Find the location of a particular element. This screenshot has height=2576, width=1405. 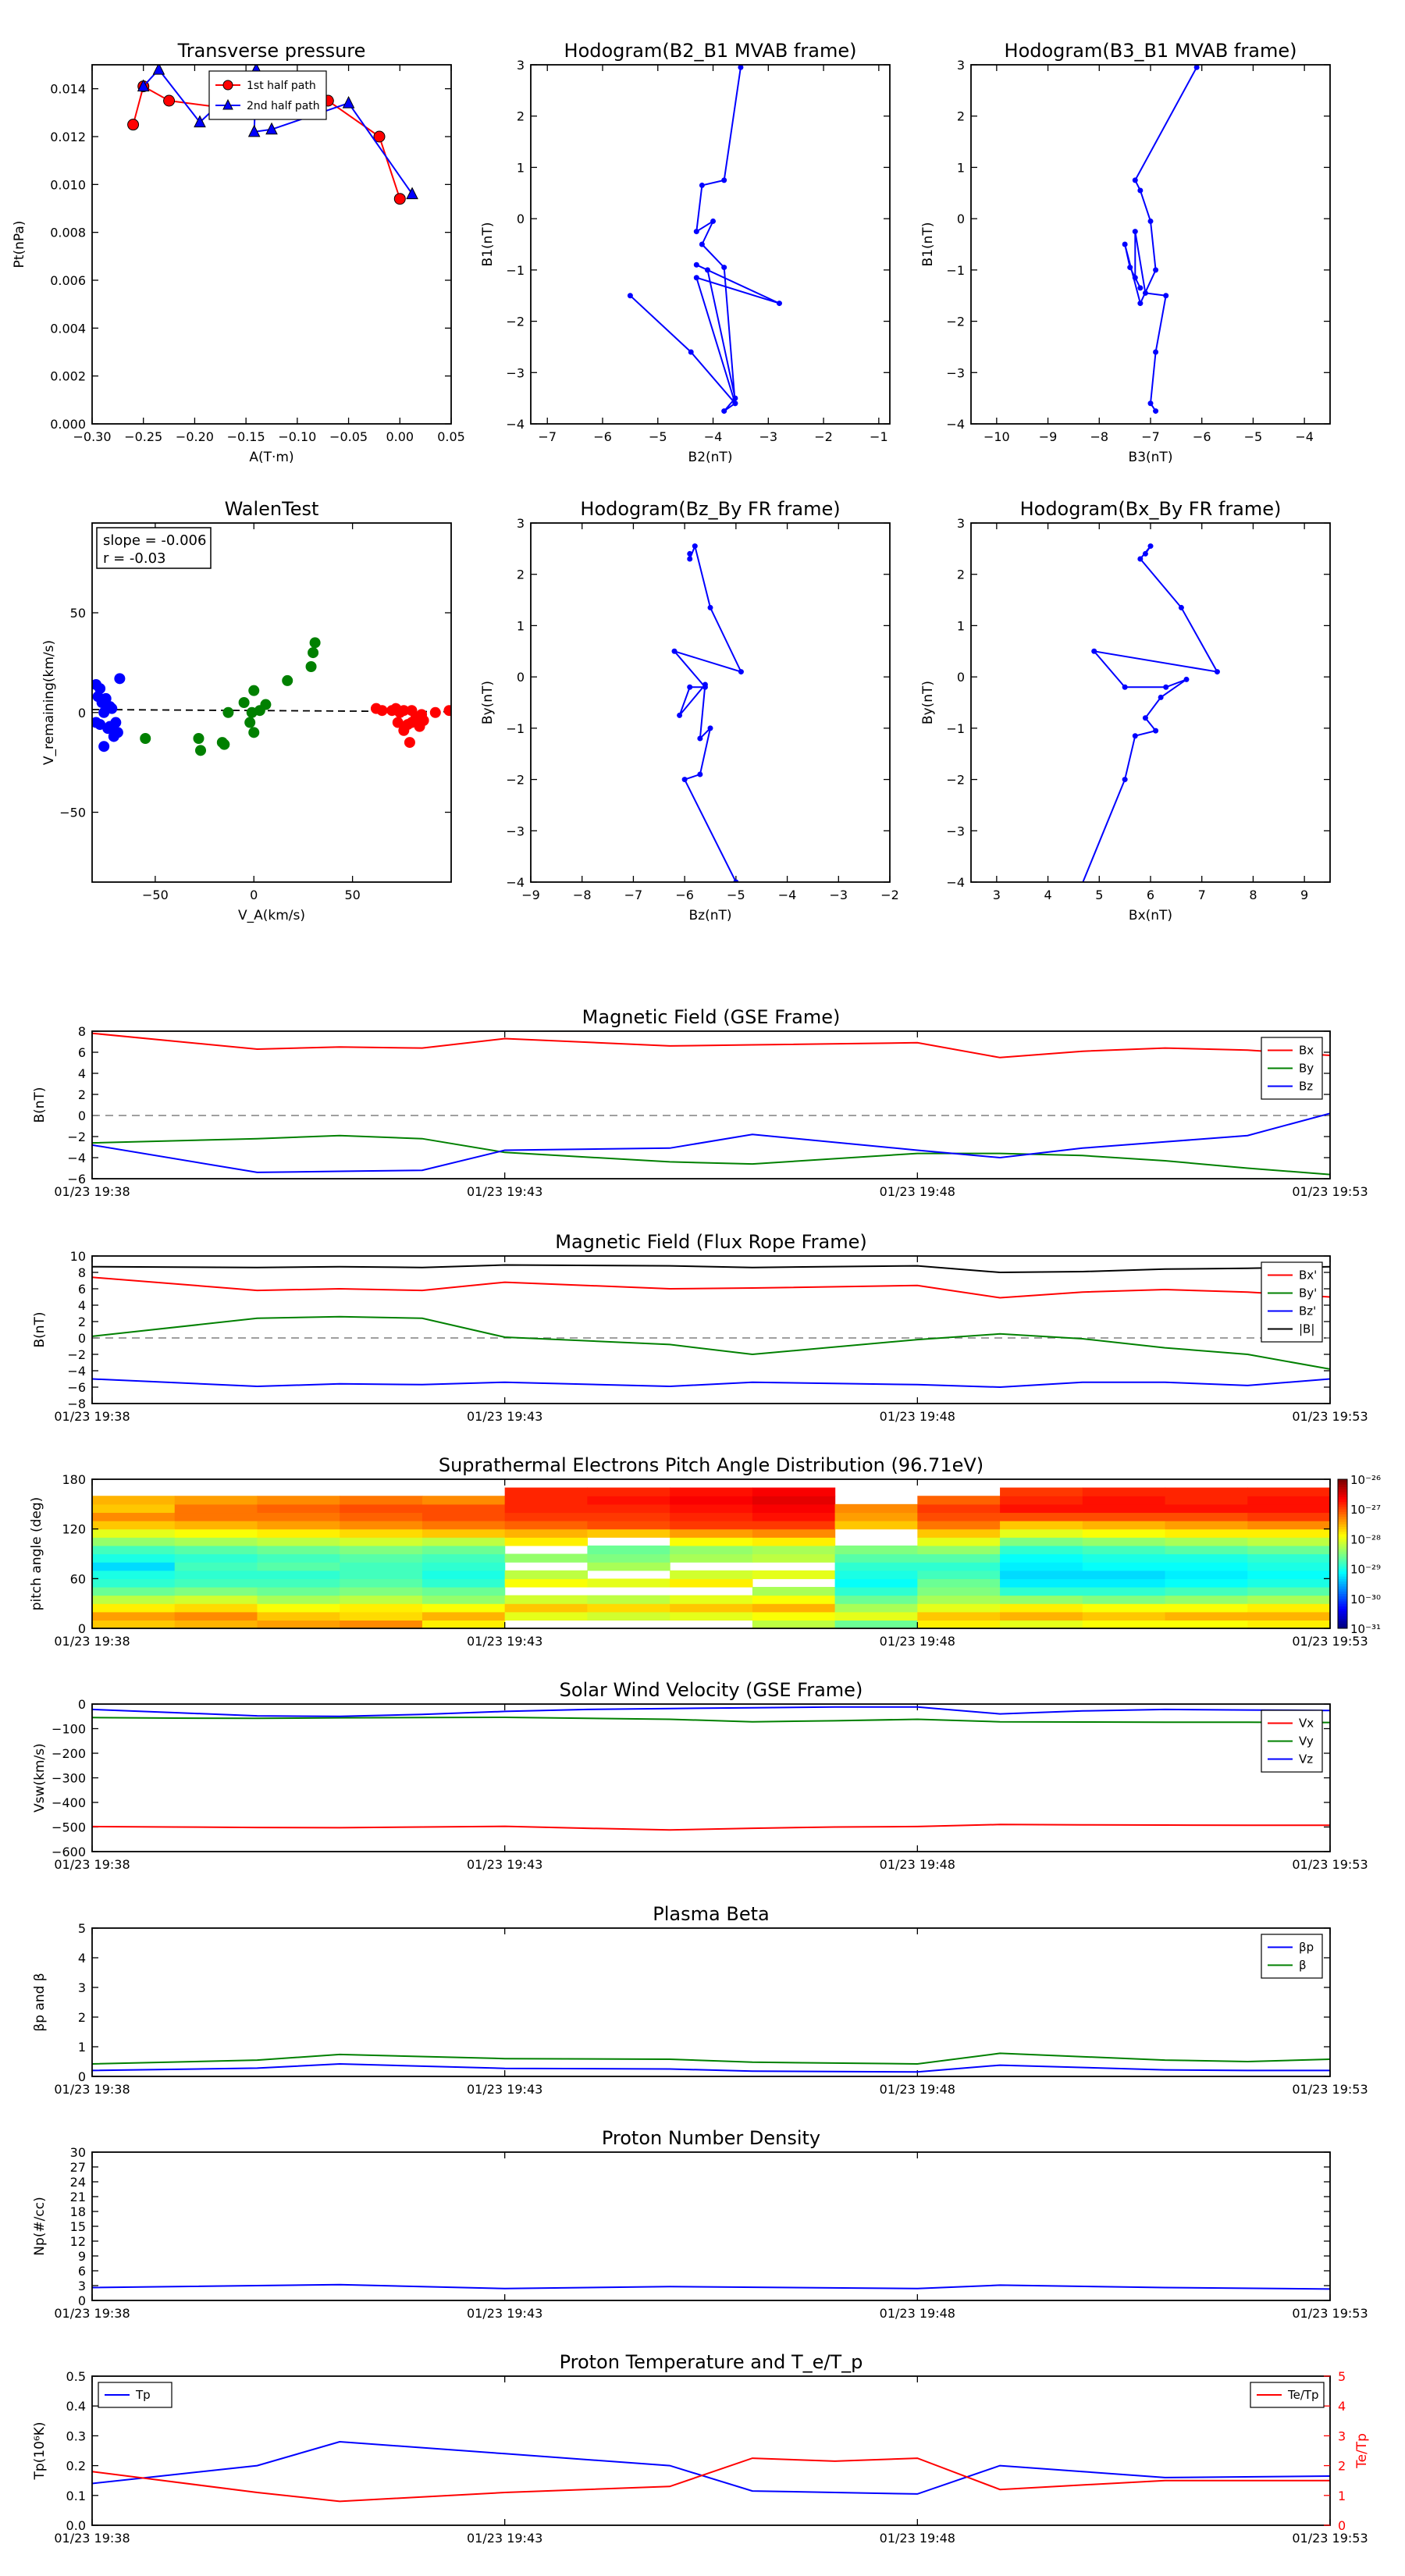

y-tick-label: −4 is located at coordinates (956, 424).